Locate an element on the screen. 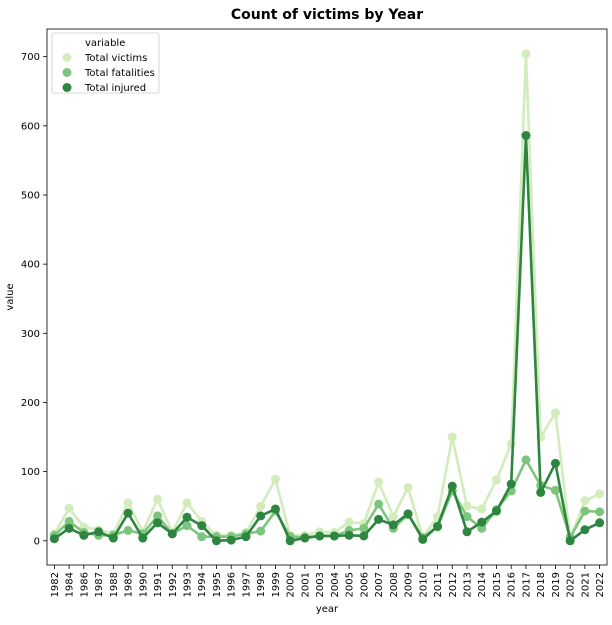 The height and width of the screenshot is (625, 612). y-tick-label: 400 is located at coordinates (30, 265).